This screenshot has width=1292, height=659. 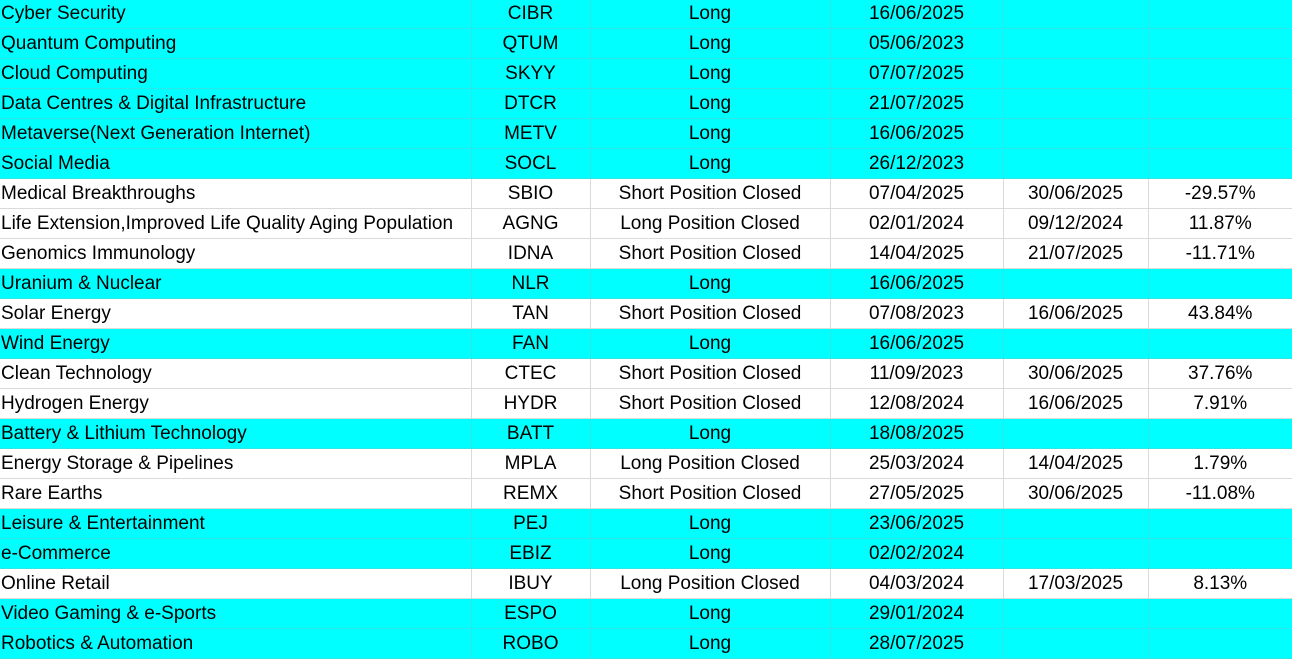 What do you see at coordinates (236, 463) in the screenshot?
I see `cell-theme: Energy Storage & Pipelines` at bounding box center [236, 463].